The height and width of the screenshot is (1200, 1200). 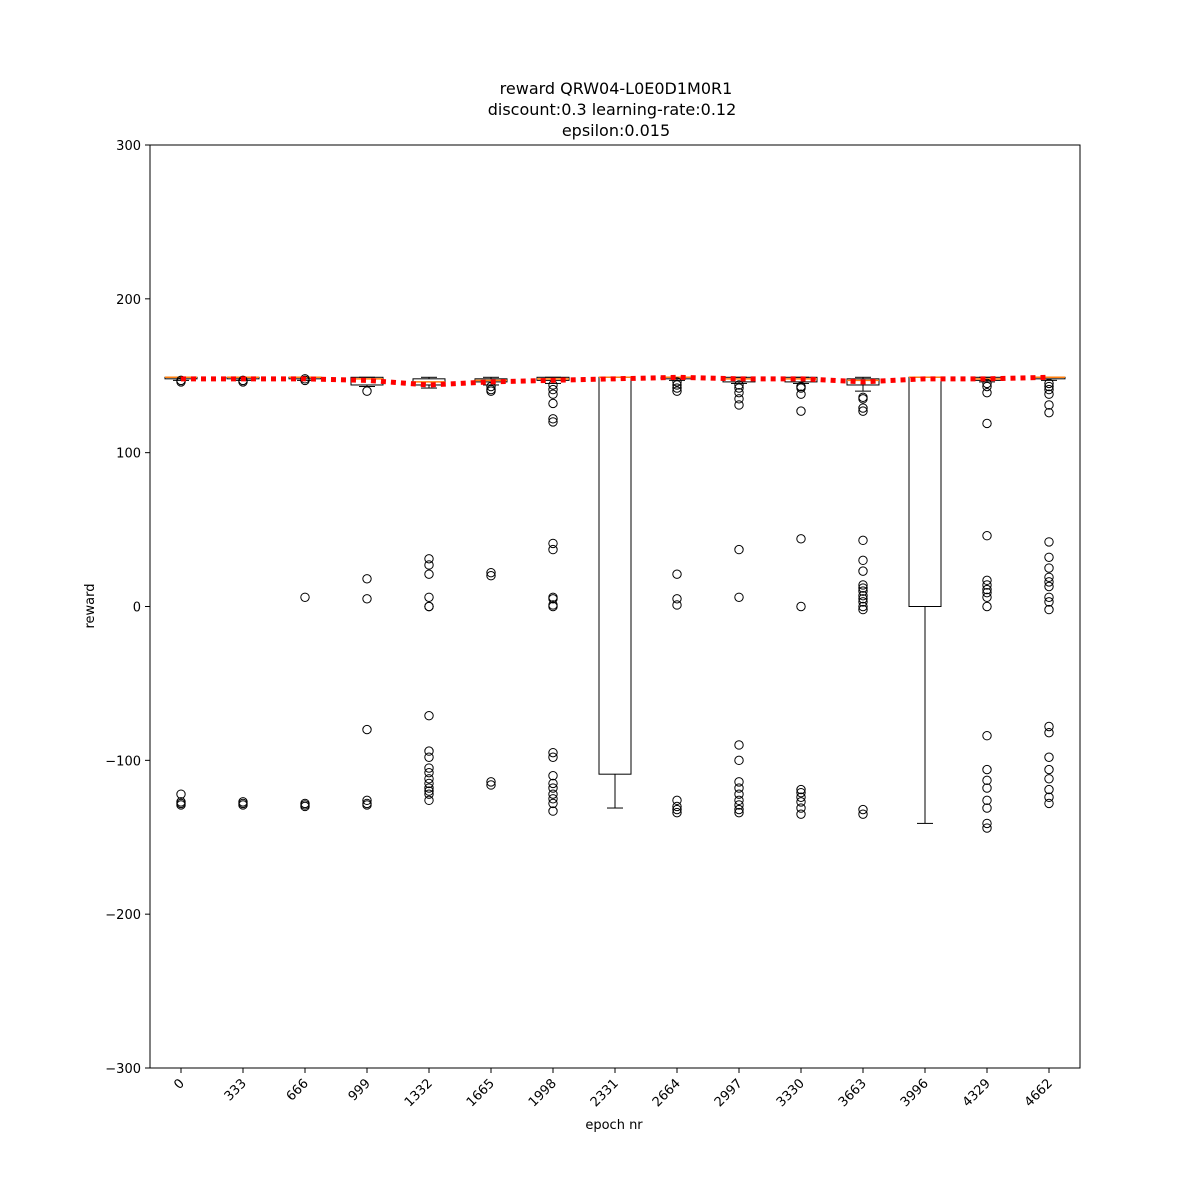 What do you see at coordinates (863, 382) in the screenshot?
I see `box` at bounding box center [863, 382].